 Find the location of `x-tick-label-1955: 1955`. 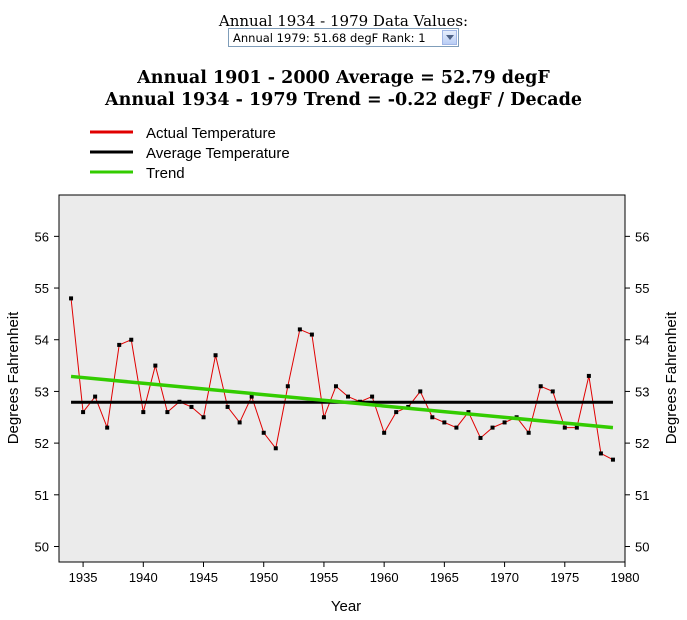

x-tick-label-1955: 1955 is located at coordinates (323, 577).